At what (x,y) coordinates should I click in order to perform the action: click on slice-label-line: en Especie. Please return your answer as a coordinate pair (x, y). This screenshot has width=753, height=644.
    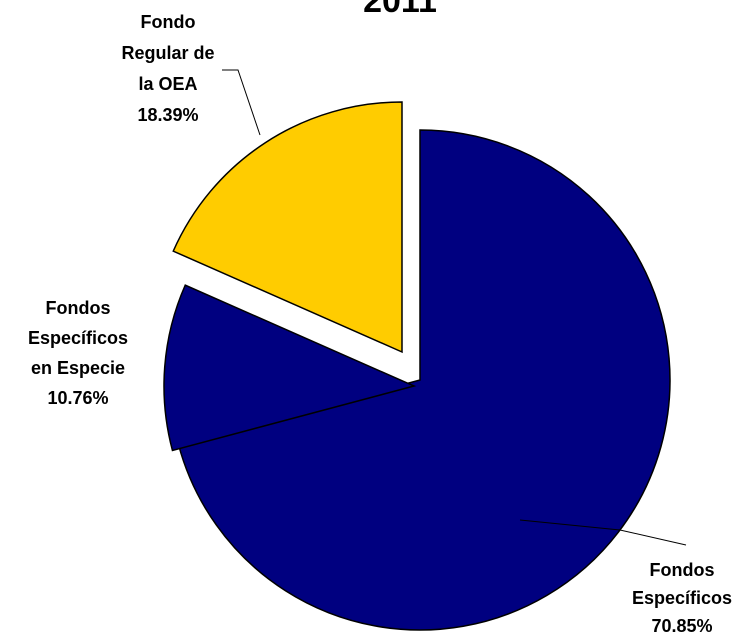
    Looking at the image, I should click on (78, 368).